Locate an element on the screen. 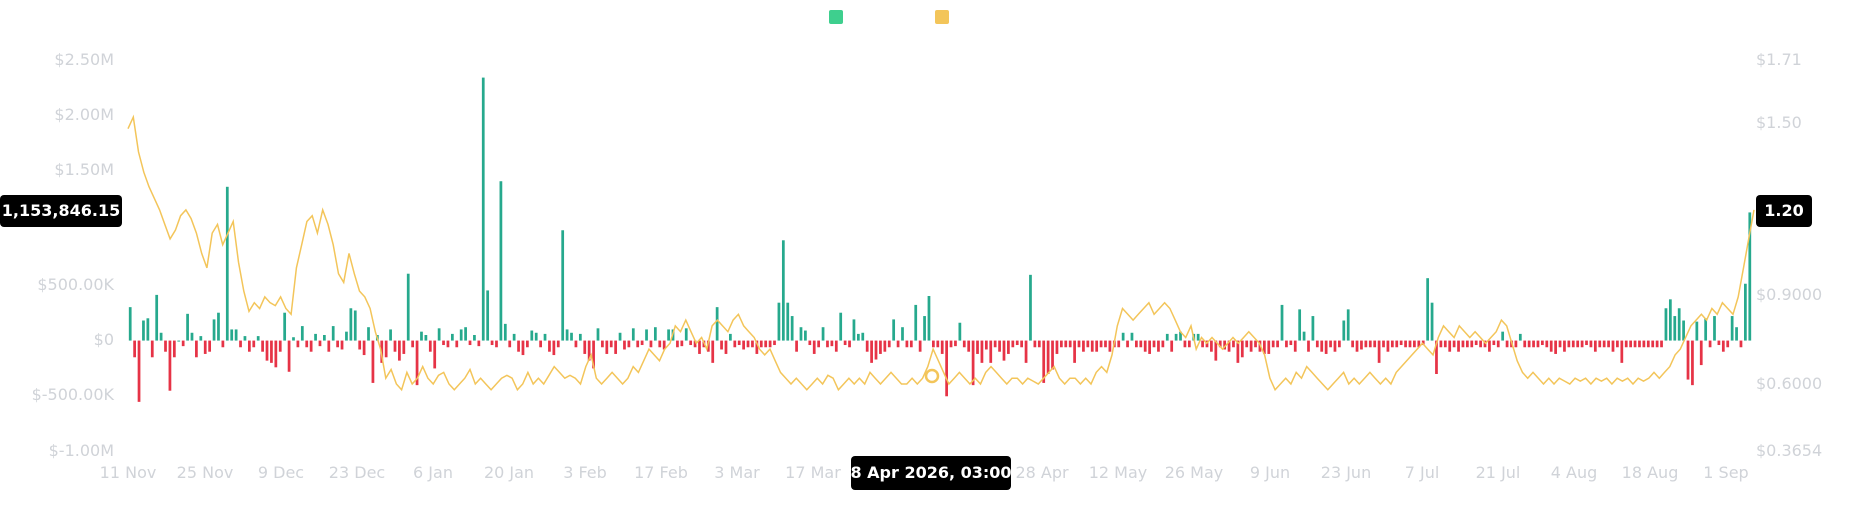 Image resolution: width=1852 pixels, height=525 pixels. x-tick: 9 Jun is located at coordinates (1270, 472).